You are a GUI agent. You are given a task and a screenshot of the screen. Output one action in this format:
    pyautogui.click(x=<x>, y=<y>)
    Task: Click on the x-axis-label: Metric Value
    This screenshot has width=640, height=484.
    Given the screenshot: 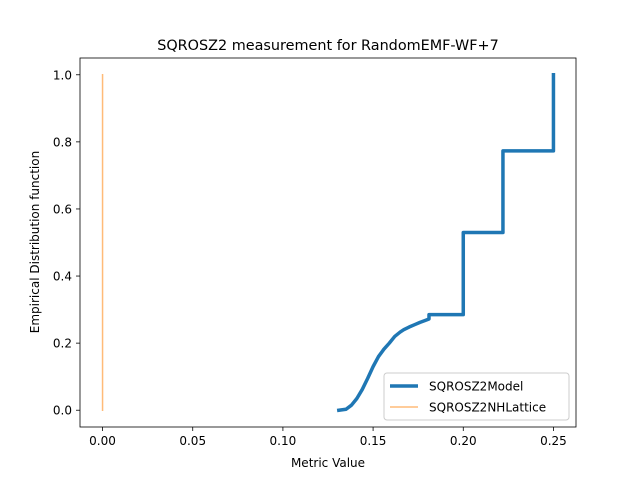 What is the action you would take?
    pyautogui.click(x=328, y=463)
    